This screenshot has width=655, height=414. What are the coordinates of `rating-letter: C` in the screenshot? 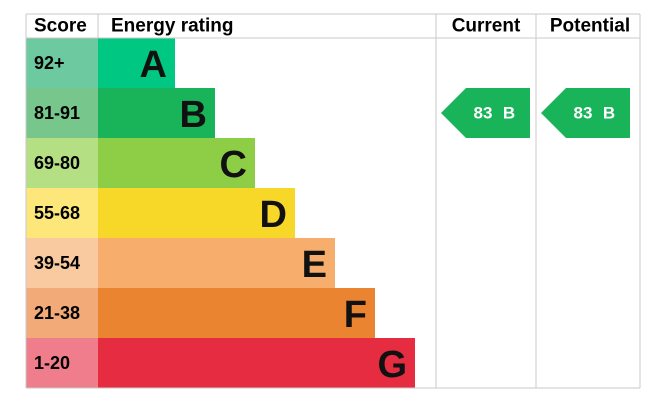 It's located at (233, 165).